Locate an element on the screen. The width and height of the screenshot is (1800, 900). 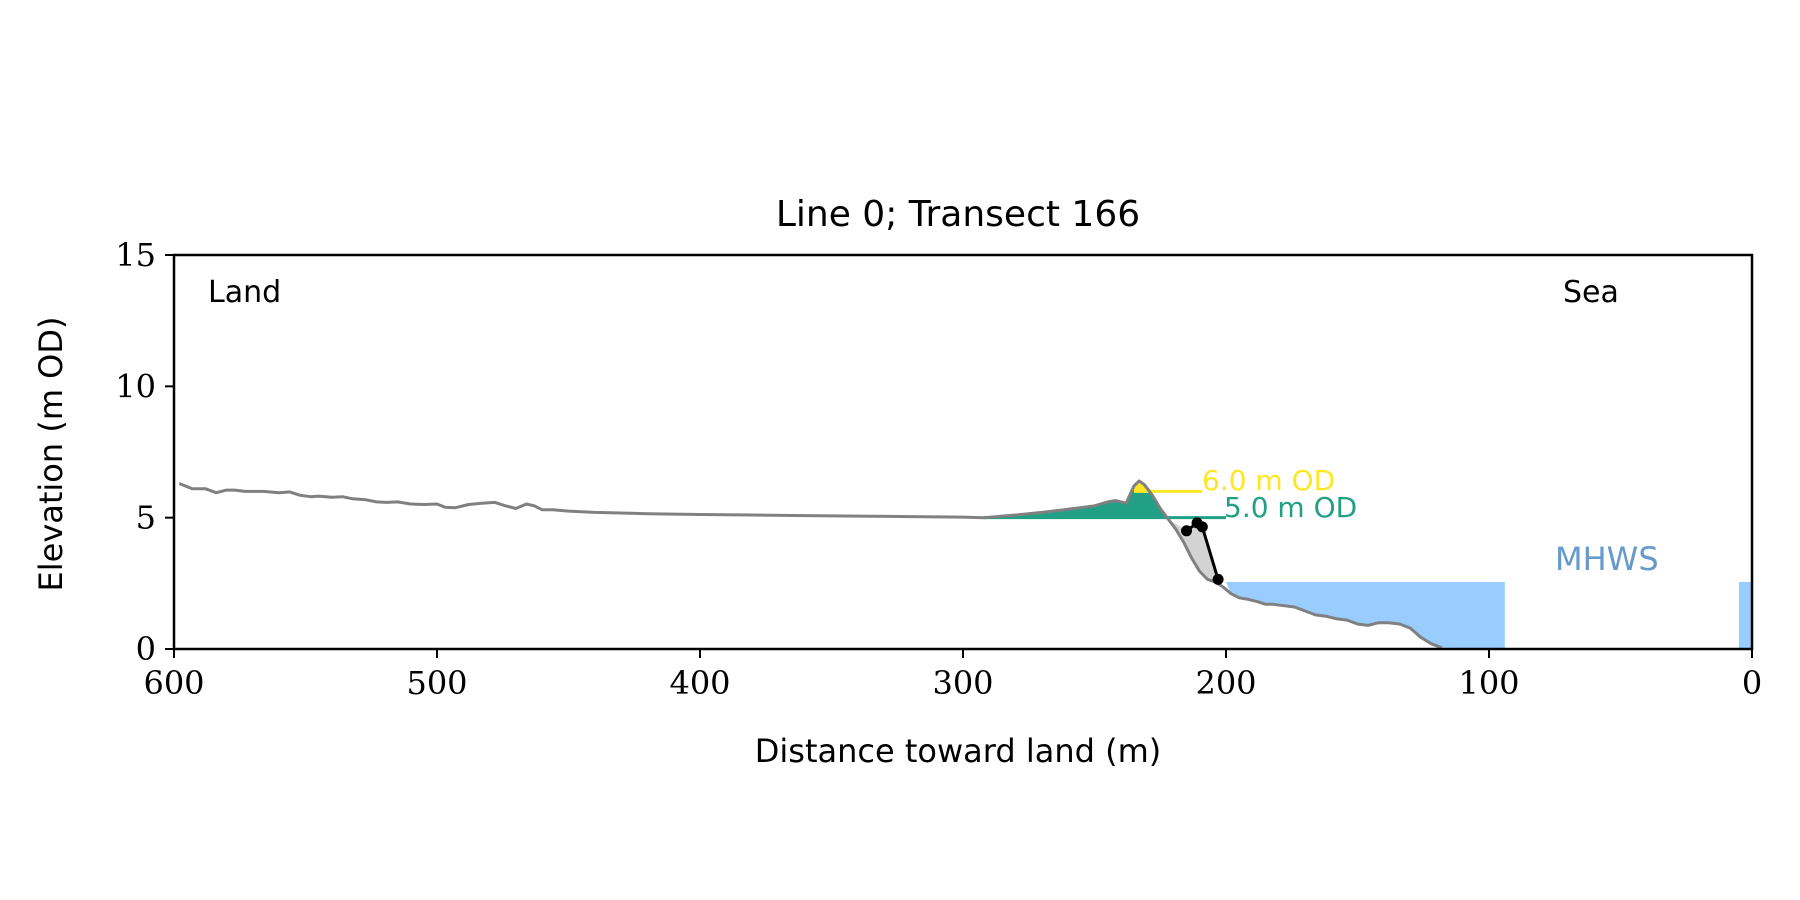
profile-line is located at coordinates (810, 564).